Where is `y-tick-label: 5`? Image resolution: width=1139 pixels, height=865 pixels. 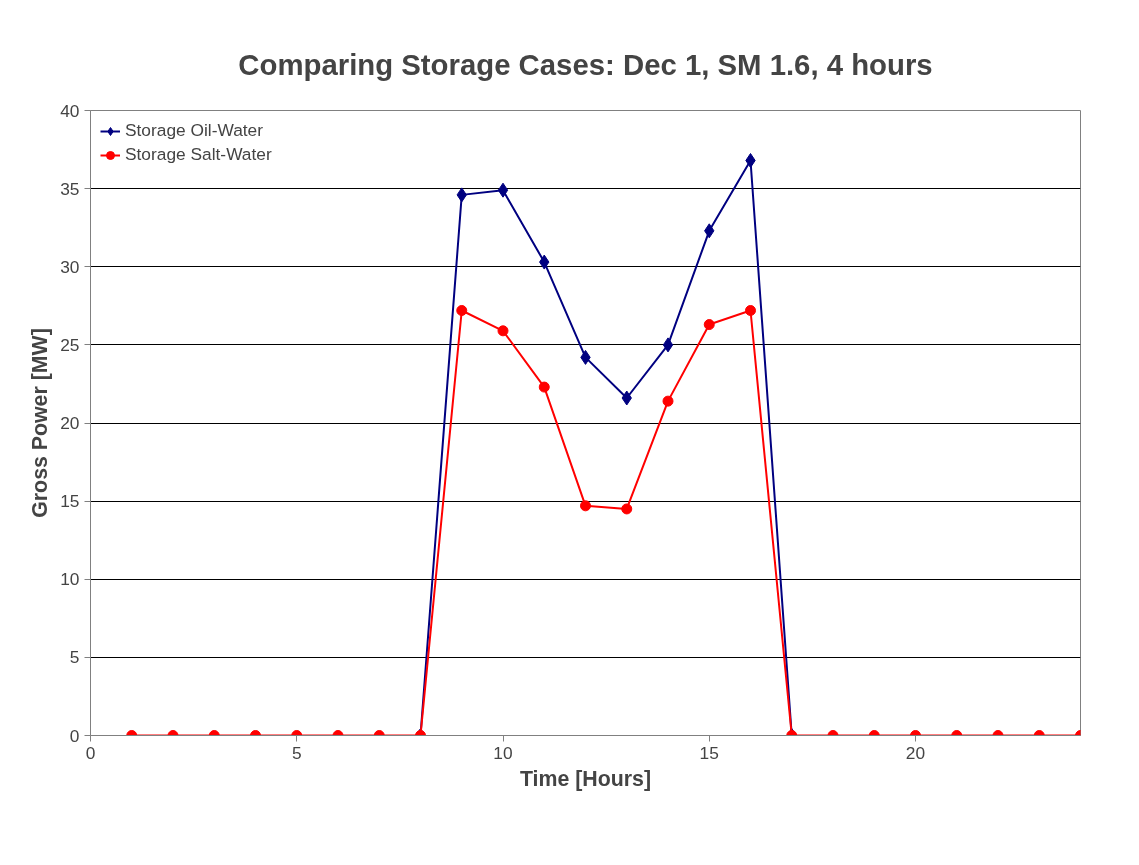 y-tick-label: 5 is located at coordinates (74, 657).